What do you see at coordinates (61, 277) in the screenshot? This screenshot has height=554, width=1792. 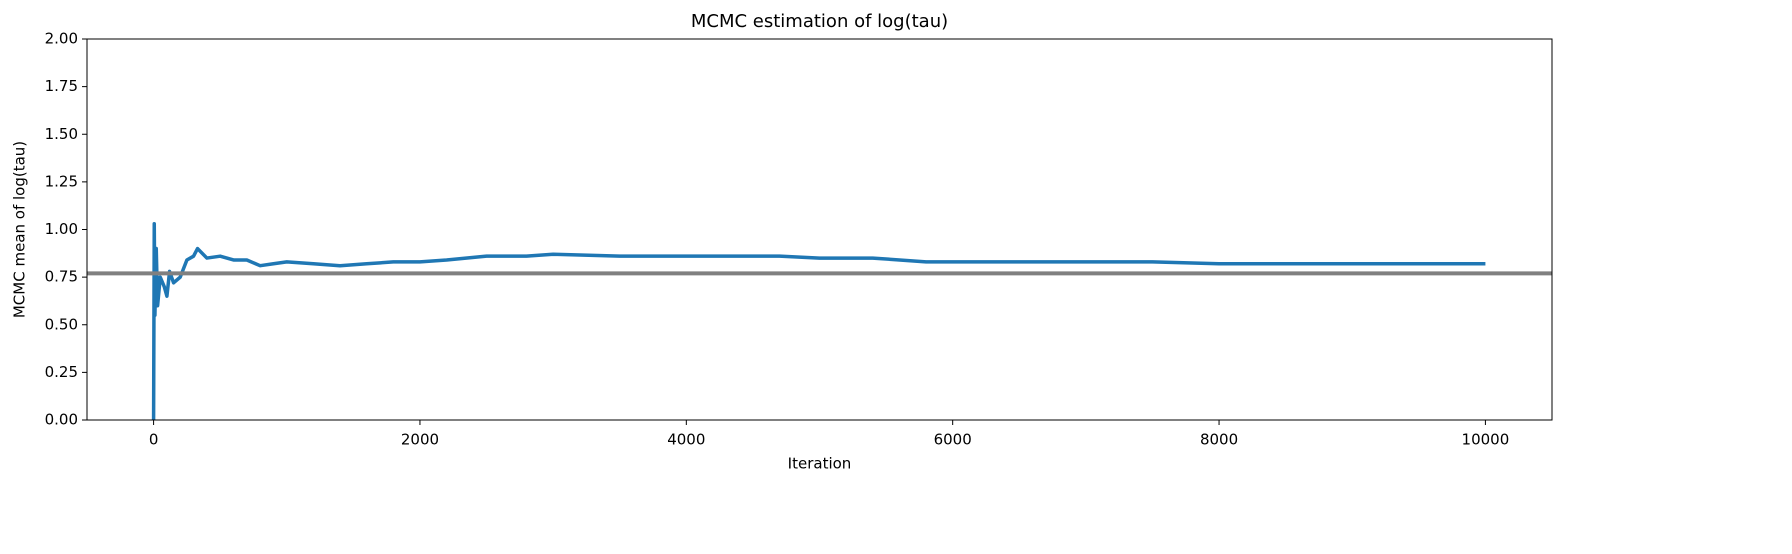 I see `y-tick-label: 0.75` at bounding box center [61, 277].